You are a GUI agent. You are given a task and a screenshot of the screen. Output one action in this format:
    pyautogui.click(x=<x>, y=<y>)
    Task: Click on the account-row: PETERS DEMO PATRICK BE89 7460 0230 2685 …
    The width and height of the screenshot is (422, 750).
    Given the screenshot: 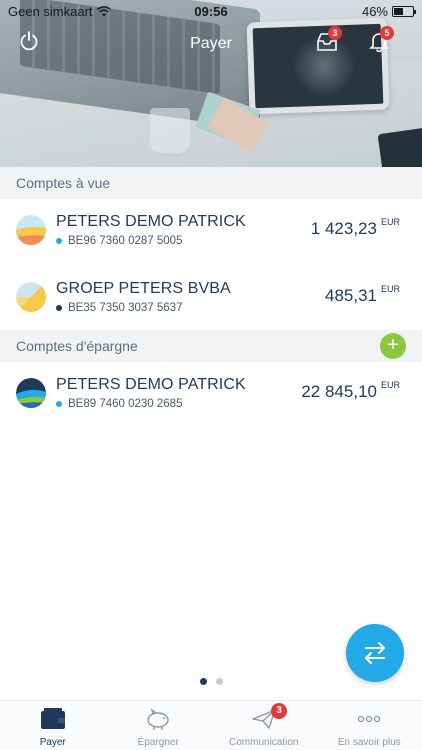 What is the action you would take?
    pyautogui.click(x=211, y=394)
    